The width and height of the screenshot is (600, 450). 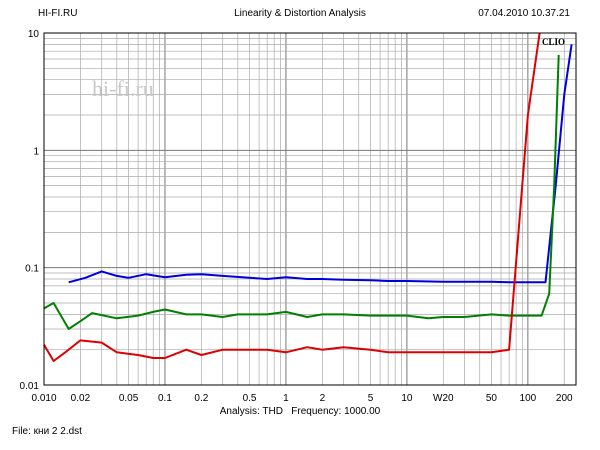 What do you see at coordinates (81, 398) in the screenshot?
I see `x-tick-label: 0.02` at bounding box center [81, 398].